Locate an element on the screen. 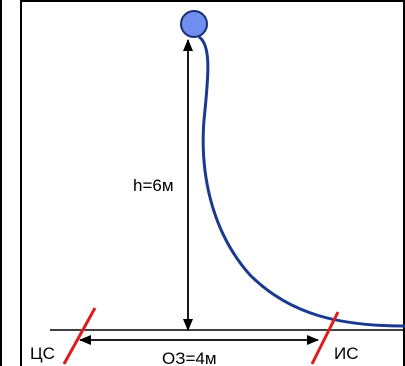 The height and width of the screenshot is (366, 405). ball-icon is located at coordinates (194, 24).